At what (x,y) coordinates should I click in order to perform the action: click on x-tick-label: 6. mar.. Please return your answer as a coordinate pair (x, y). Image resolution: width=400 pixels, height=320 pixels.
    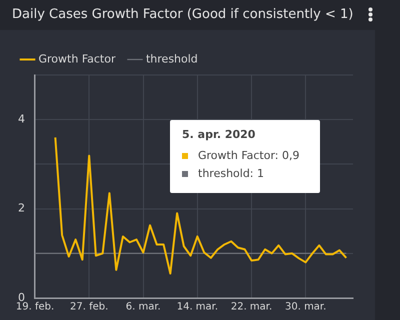
    Looking at the image, I should click on (143, 307).